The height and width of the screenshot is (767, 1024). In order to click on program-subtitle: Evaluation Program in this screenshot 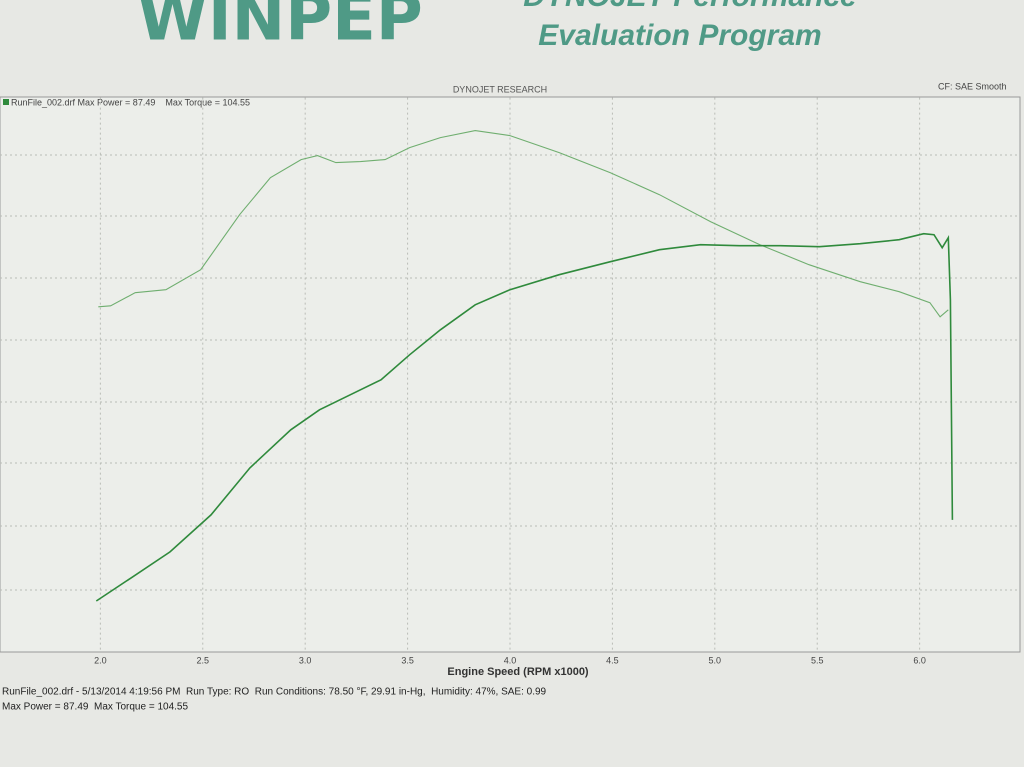, I will do `click(679, 35)`.